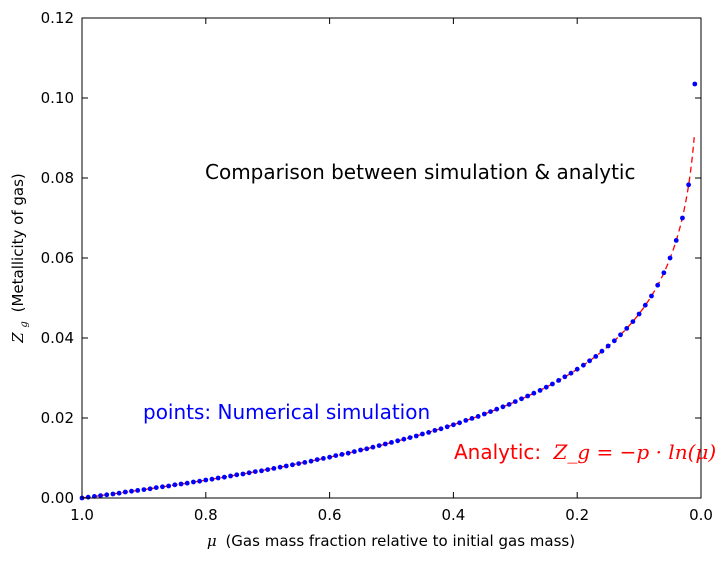  What do you see at coordinates (57, 418) in the screenshot?
I see `y-tick-label: 0.02` at bounding box center [57, 418].